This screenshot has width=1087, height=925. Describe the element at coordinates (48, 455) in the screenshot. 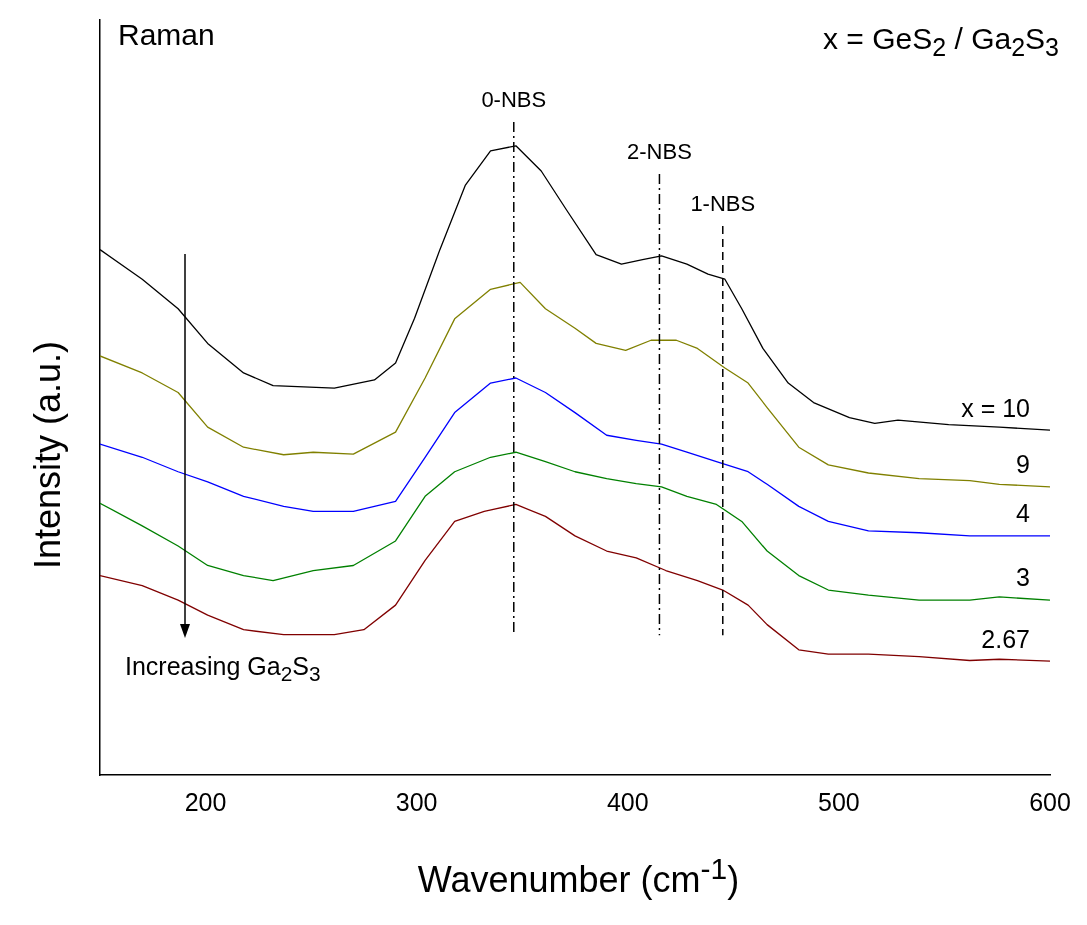

I see `y-axis-title: Intensity (a.u.)` at that location.